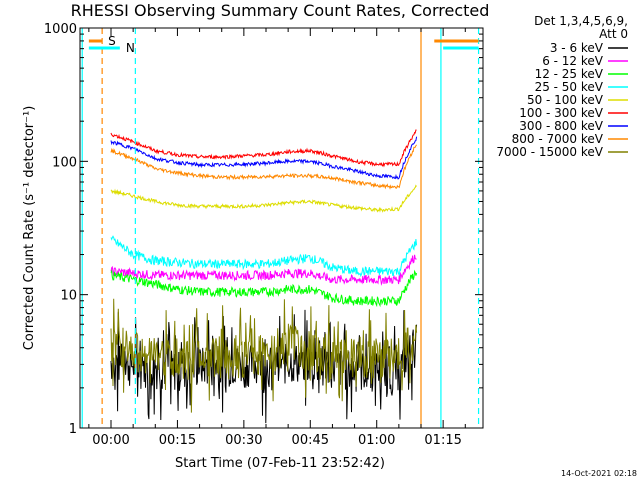  I want to click on y-tick-label: 1000, so click(60, 29).